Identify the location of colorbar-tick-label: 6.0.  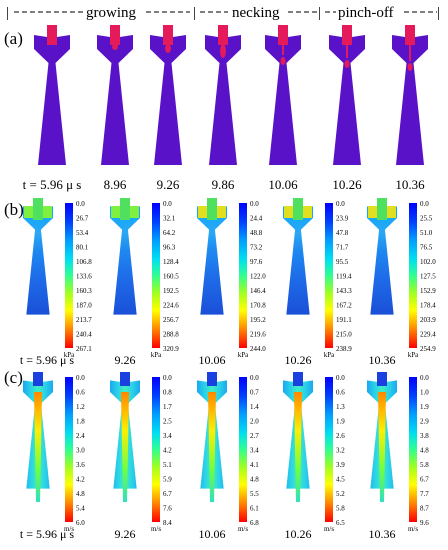
(80, 523).